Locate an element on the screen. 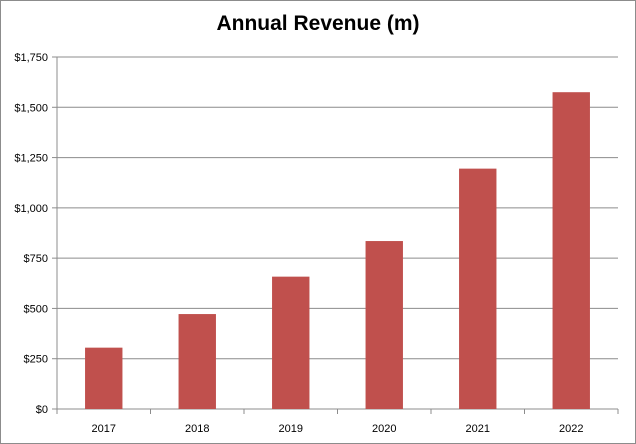 The image size is (636, 444). x-tick-label: 2021 is located at coordinates (478, 429).